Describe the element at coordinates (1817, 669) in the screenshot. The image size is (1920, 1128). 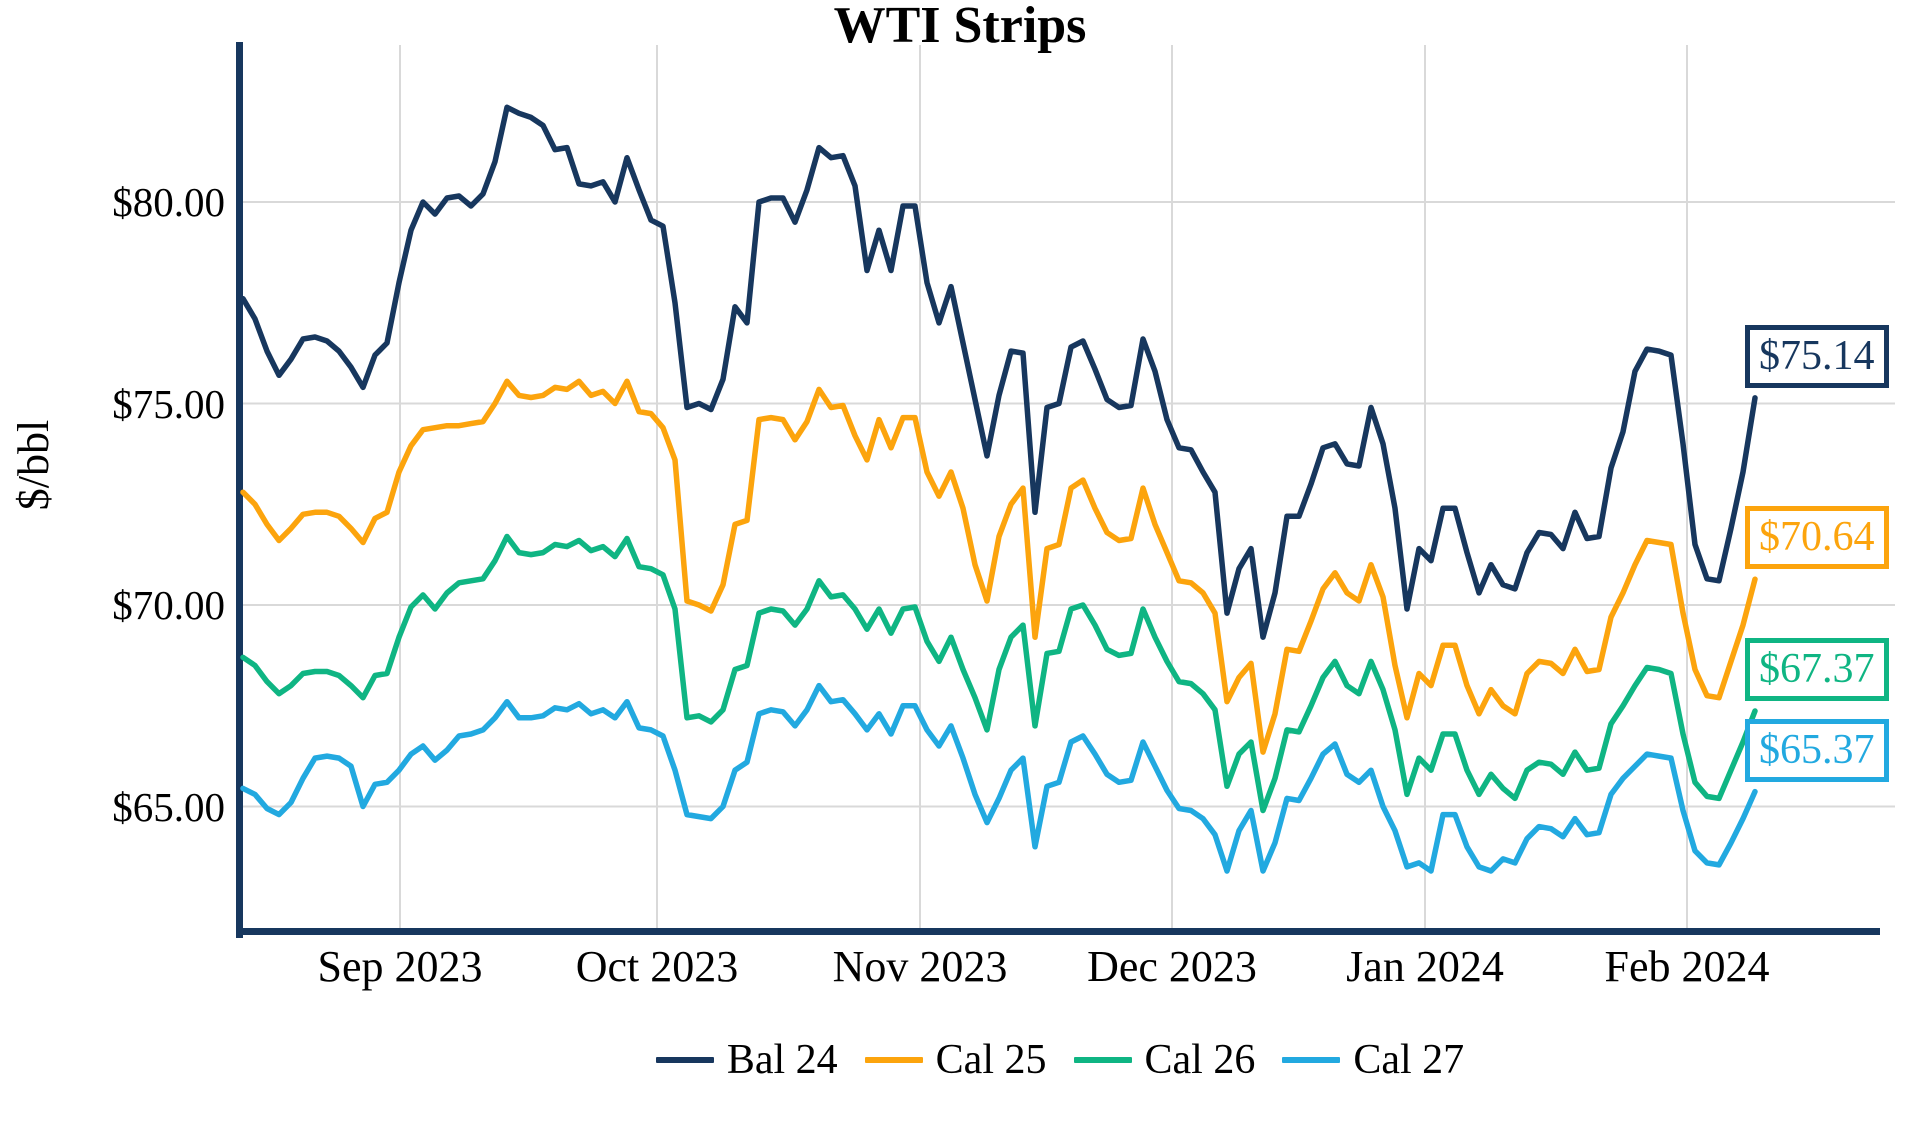
I see `end-label-cal-26: $67.37` at that location.